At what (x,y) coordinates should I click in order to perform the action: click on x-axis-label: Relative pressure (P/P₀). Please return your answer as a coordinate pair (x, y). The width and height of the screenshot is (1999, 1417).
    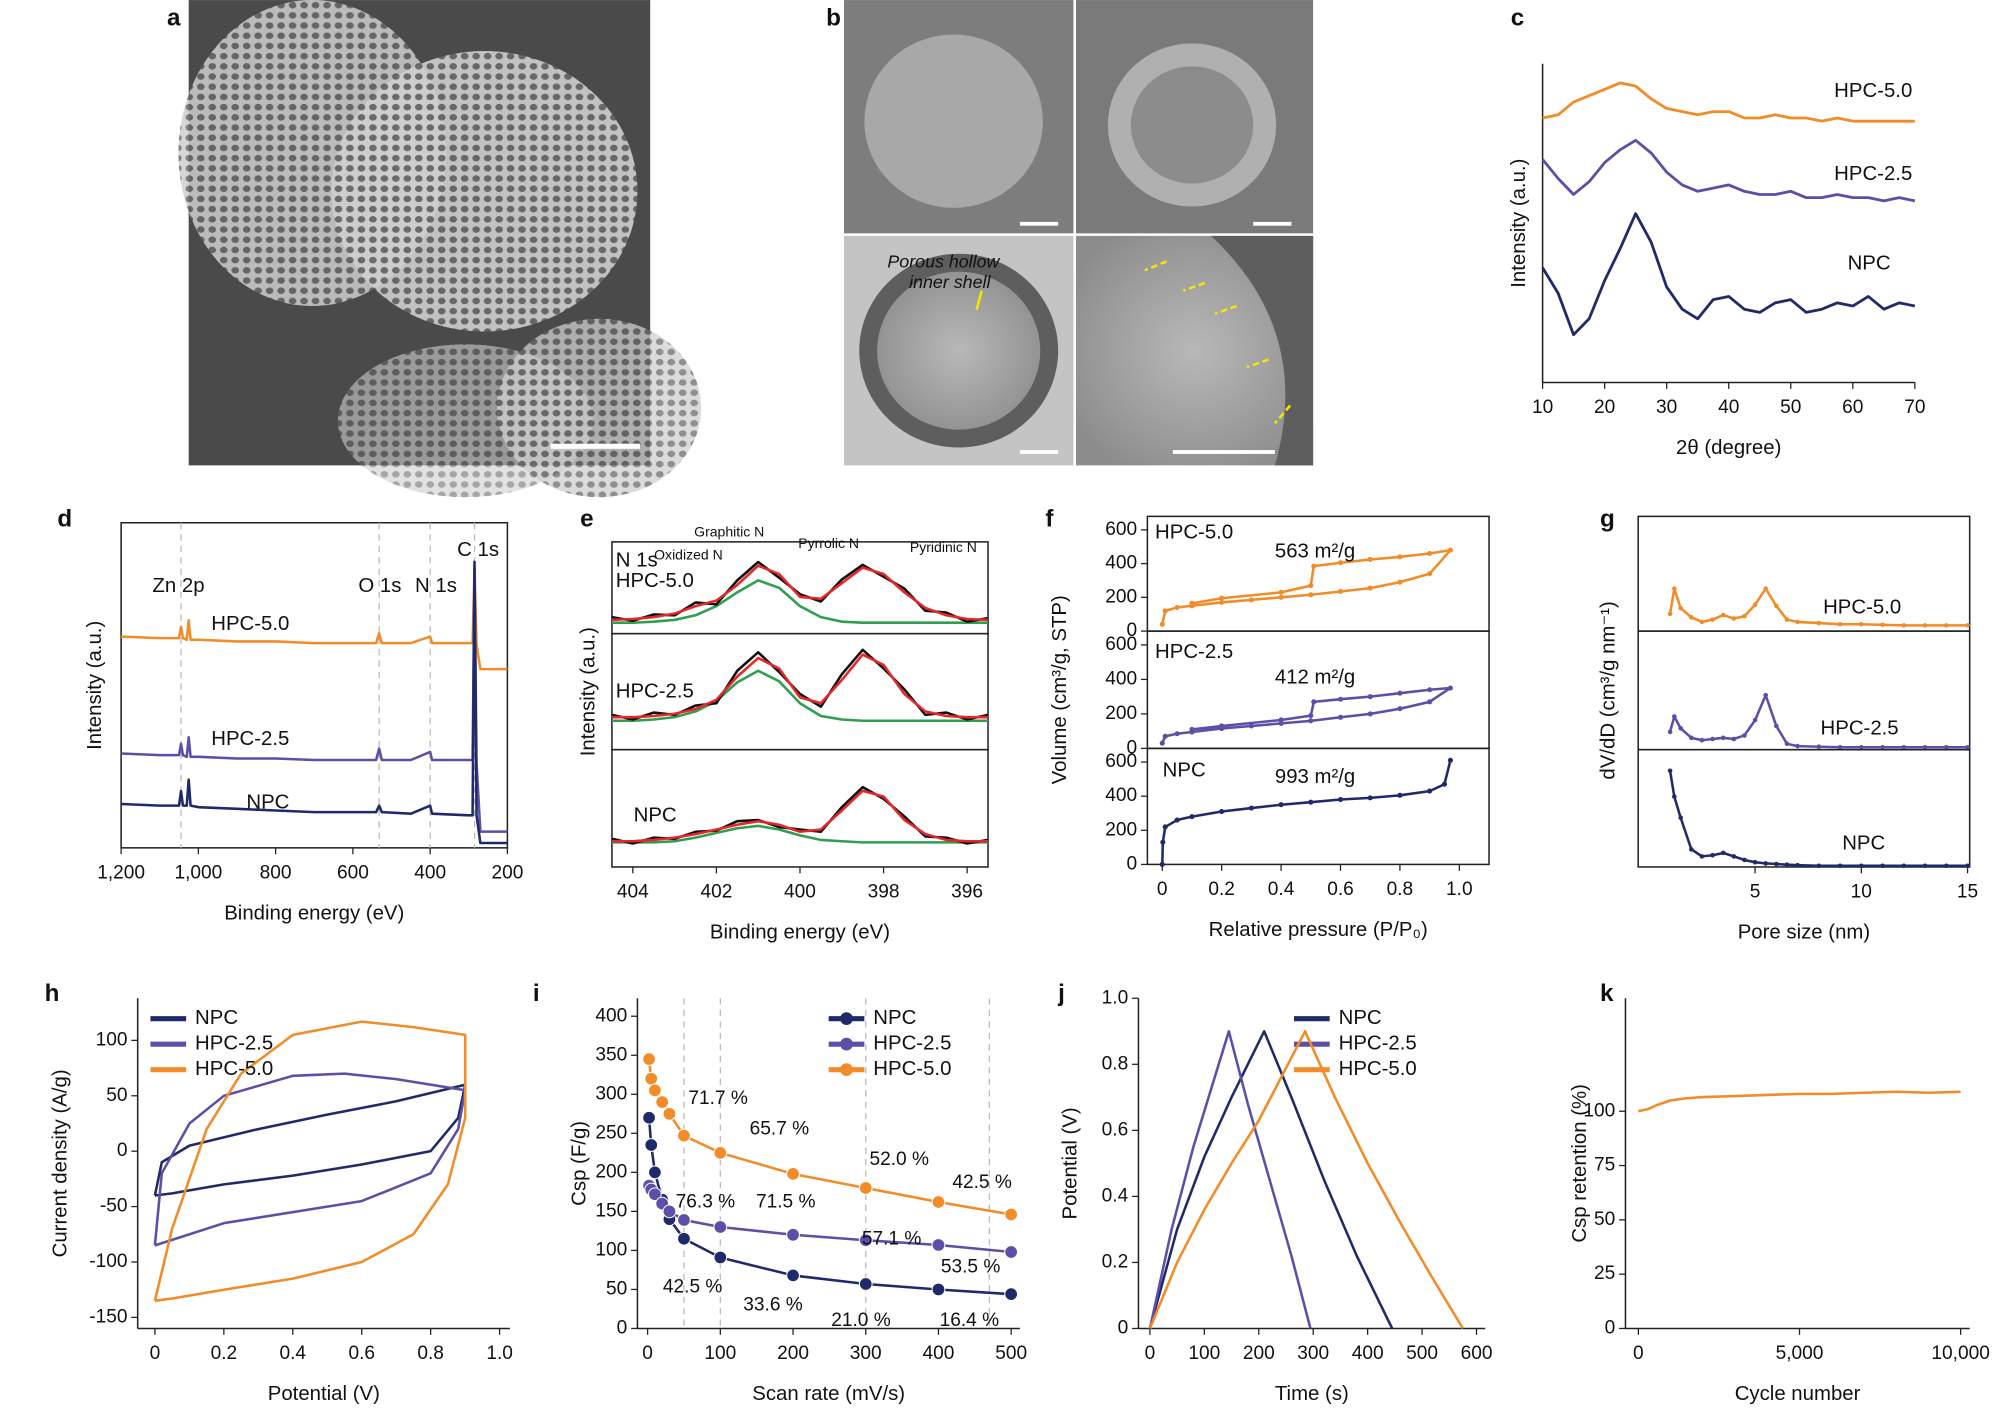
    Looking at the image, I should click on (1318, 930).